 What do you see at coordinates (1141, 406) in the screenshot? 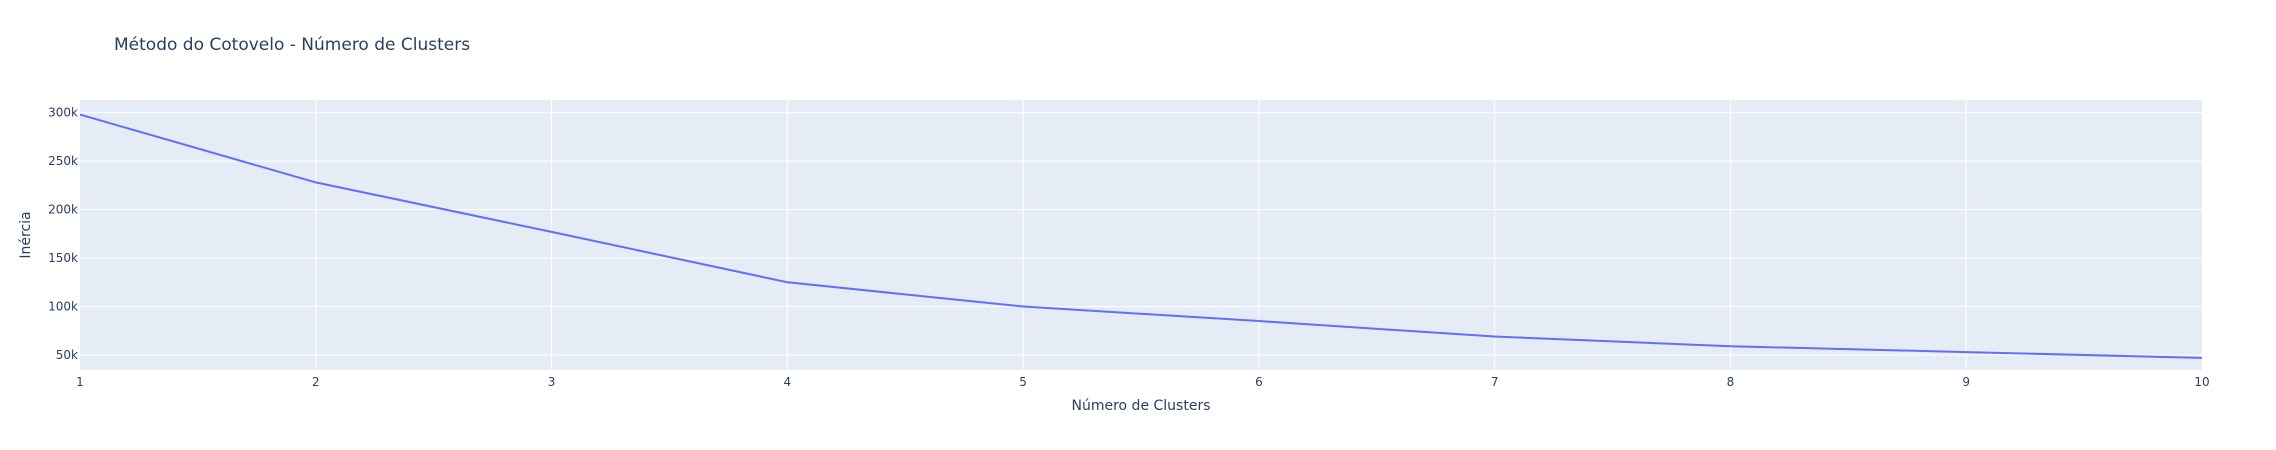
I see `x-axis-title: Número de Clusters` at bounding box center [1141, 406].